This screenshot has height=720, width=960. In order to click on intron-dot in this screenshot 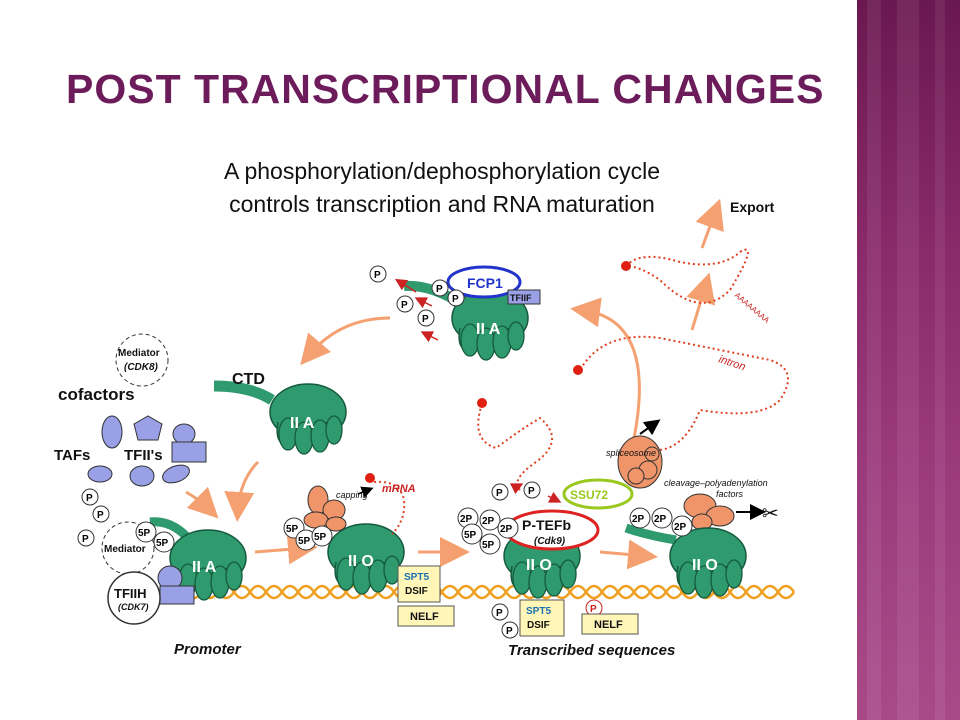, I will do `click(578, 370)`.